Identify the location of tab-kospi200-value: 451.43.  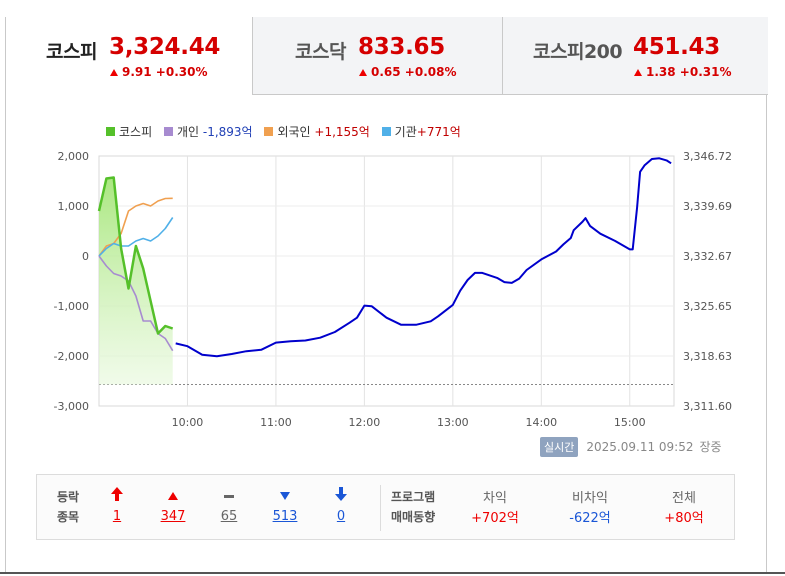
(676, 47).